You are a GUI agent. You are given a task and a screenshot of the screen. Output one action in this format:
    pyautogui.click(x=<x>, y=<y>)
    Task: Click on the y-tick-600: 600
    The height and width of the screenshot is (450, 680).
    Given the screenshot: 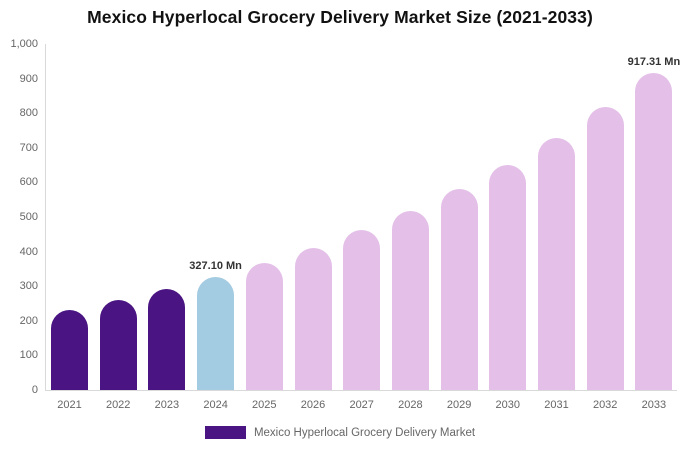 What is the action you would take?
    pyautogui.click(x=28, y=182)
    